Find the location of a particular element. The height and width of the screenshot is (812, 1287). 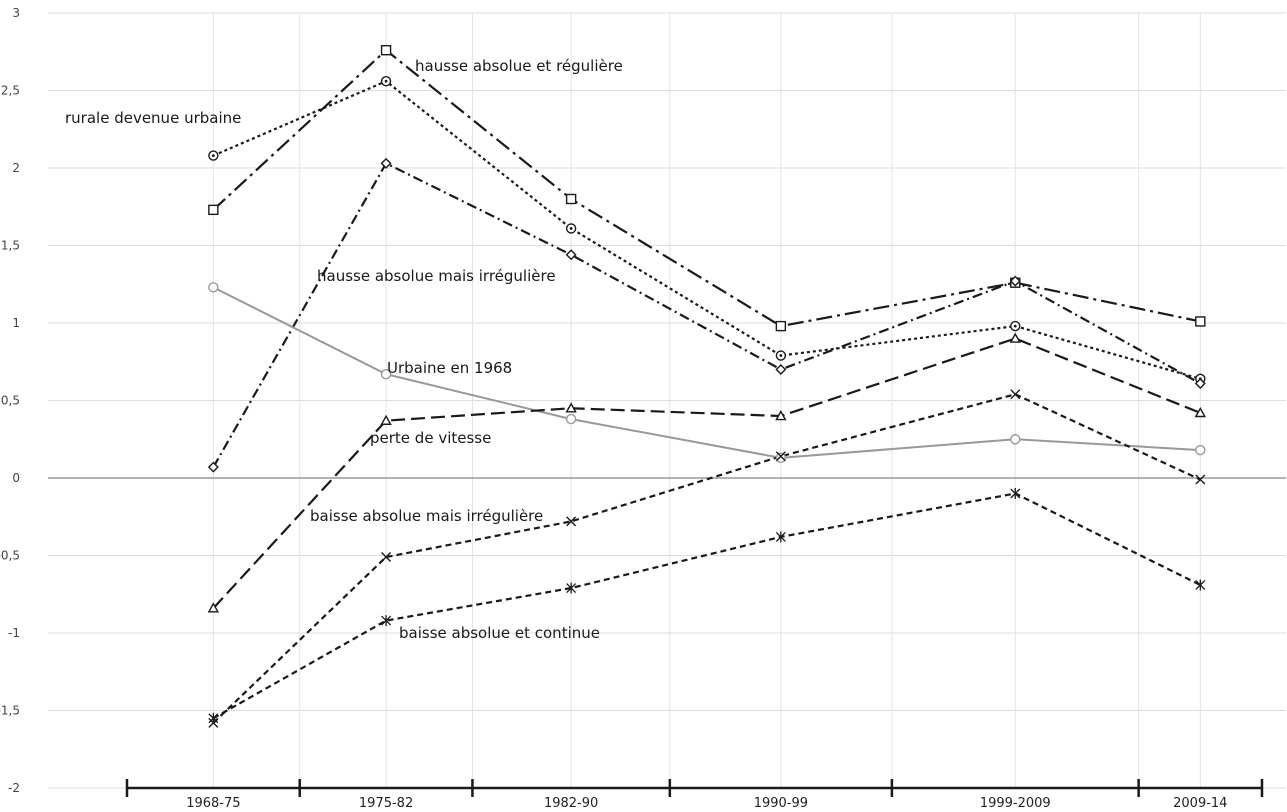

x-tick-label: 1999-2009 is located at coordinates (1015, 803).